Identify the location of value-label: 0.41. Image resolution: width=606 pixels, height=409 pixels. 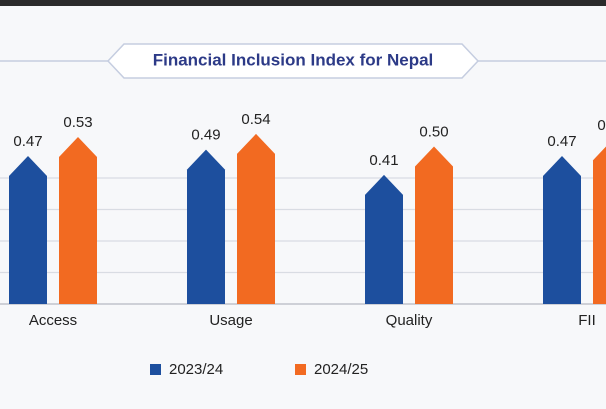
(383, 160).